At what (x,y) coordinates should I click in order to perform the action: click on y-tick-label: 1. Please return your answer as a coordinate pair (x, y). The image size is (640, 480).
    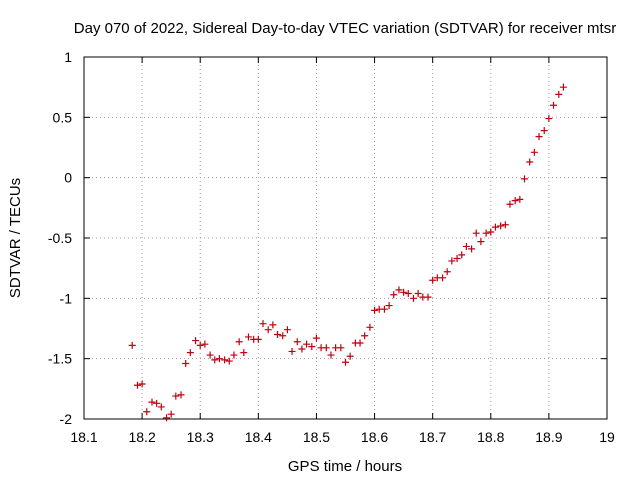
    Looking at the image, I should click on (68, 57).